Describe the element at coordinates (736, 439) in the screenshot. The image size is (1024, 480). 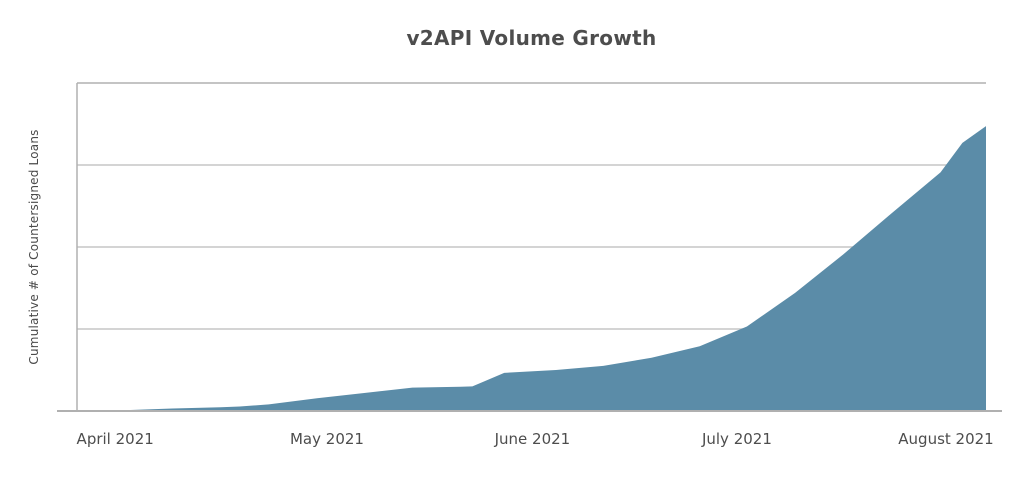
I see `x-tick-label: July 2021` at that location.